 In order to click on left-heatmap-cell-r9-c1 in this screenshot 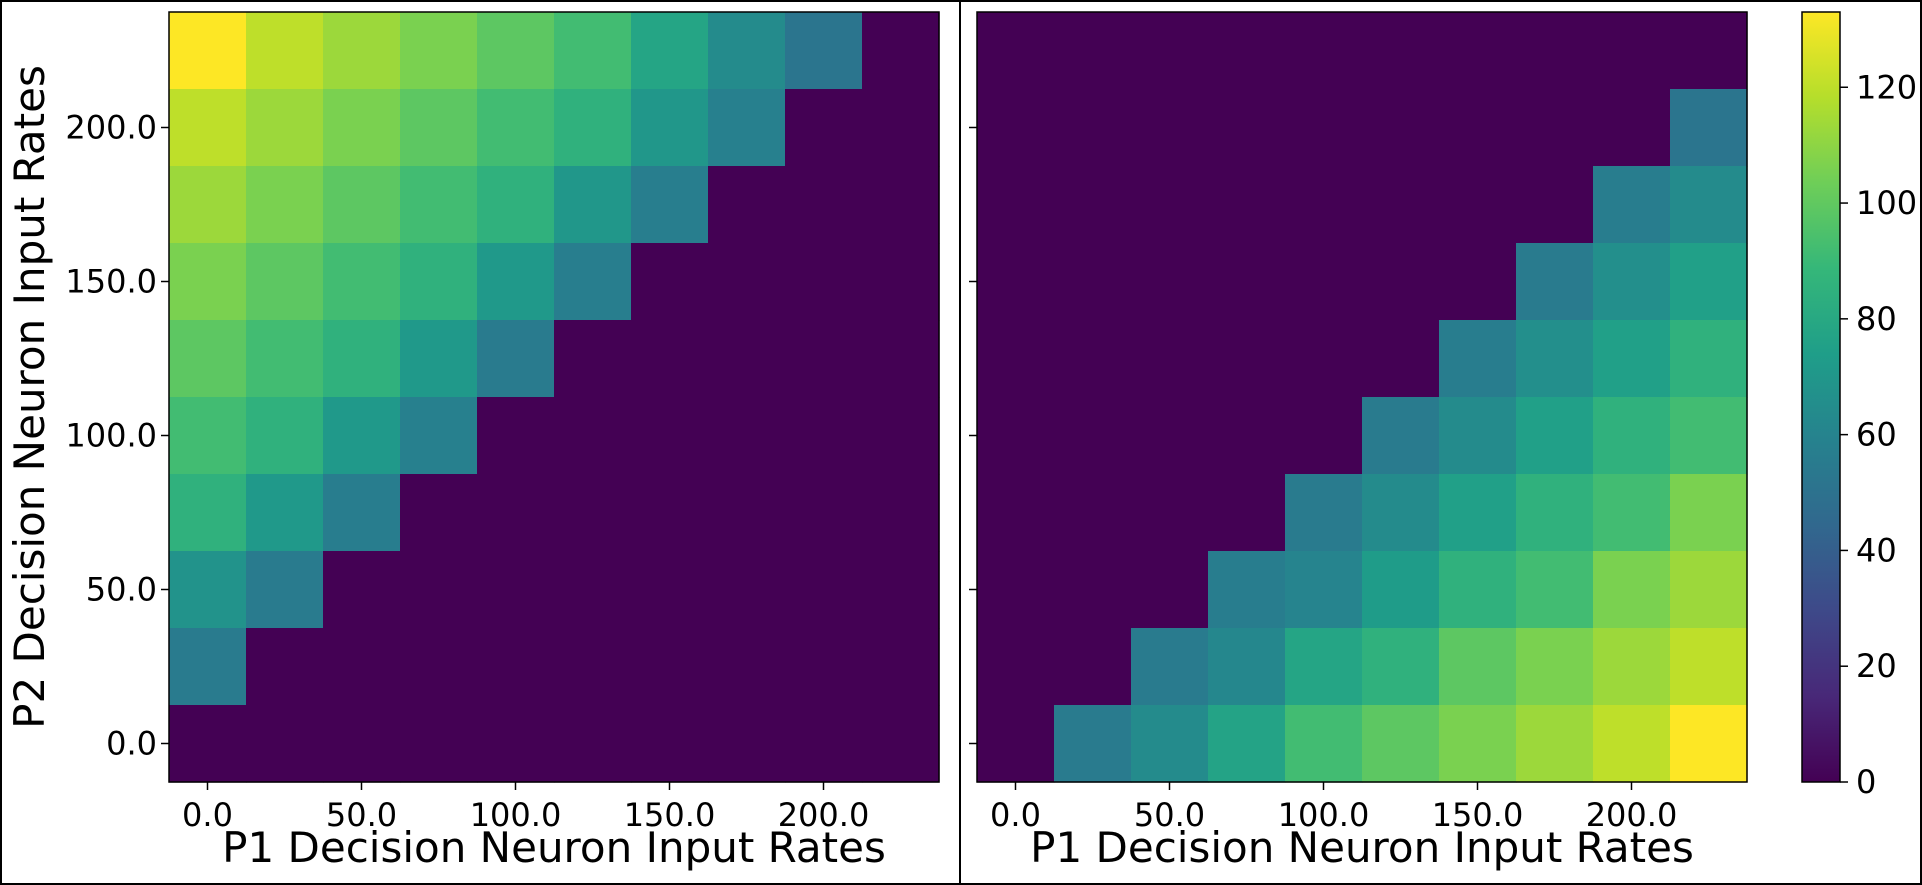, I will do `click(285, 744)`.